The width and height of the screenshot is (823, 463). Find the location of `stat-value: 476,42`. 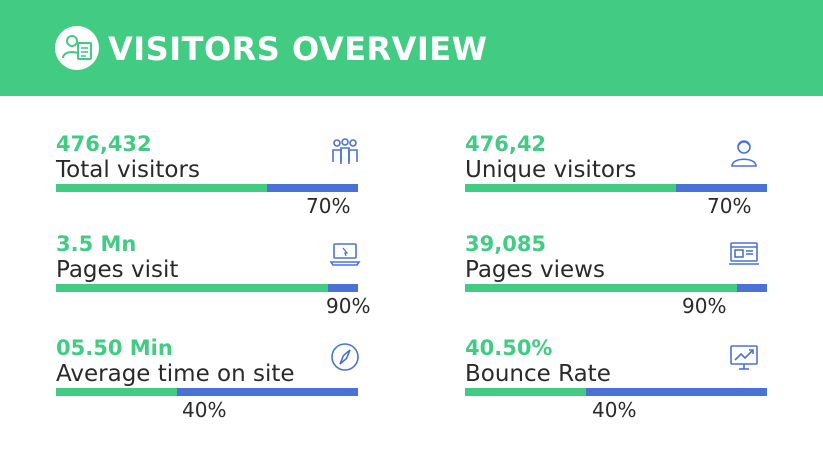

stat-value: 476,42 is located at coordinates (506, 144).